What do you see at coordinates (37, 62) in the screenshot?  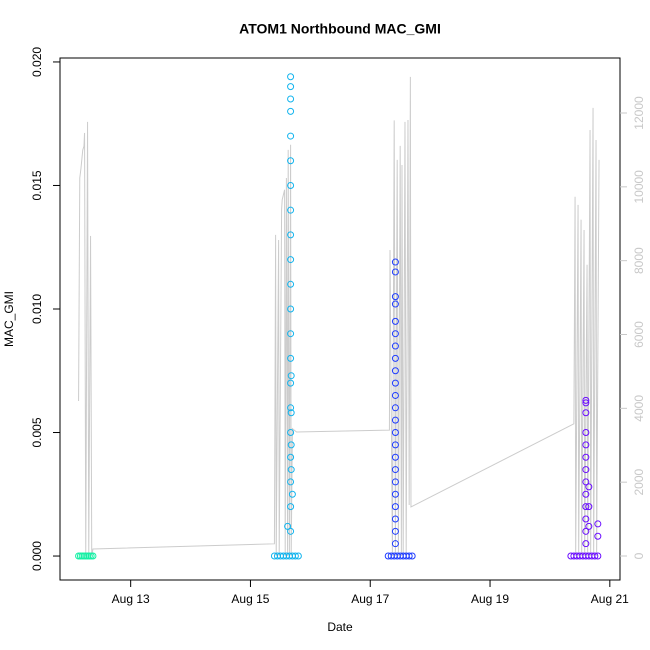 I see `y-tick-label: 0.020` at bounding box center [37, 62].